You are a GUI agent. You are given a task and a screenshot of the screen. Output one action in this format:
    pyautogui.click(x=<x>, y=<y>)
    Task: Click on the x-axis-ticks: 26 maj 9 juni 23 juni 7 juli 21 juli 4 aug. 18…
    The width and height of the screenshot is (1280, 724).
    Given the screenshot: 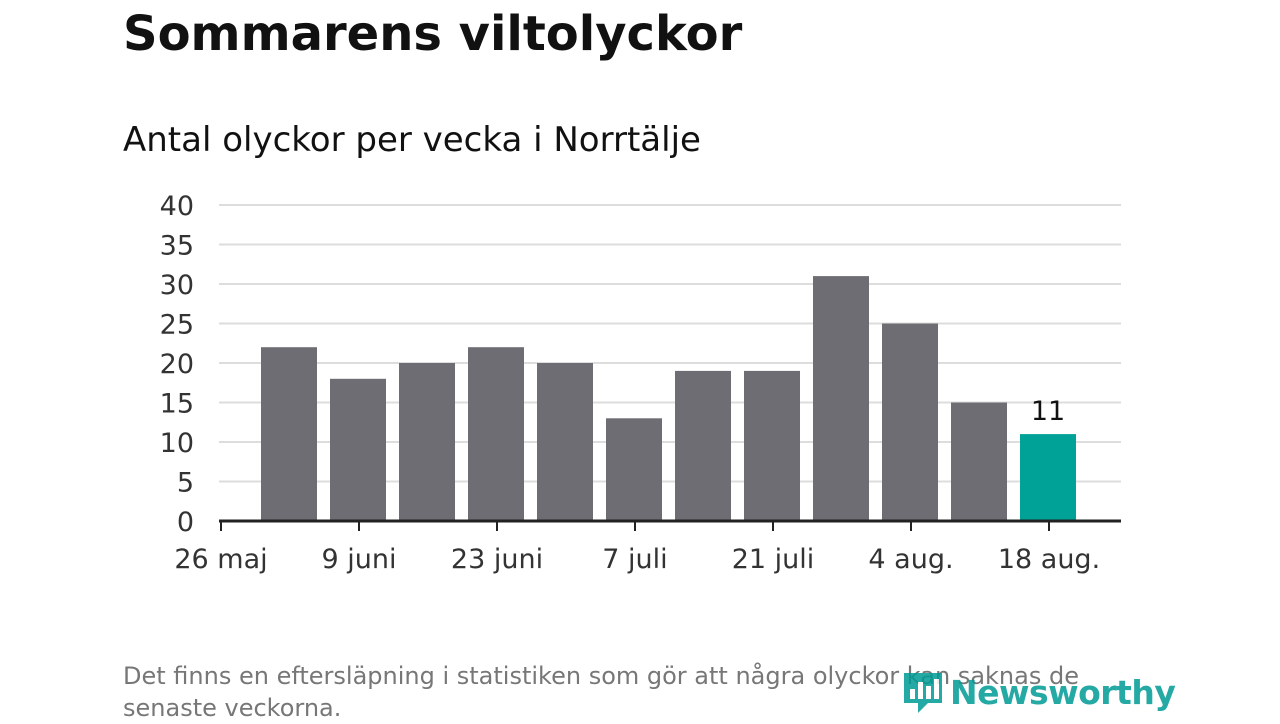 What is the action you would take?
    pyautogui.click(x=637, y=548)
    